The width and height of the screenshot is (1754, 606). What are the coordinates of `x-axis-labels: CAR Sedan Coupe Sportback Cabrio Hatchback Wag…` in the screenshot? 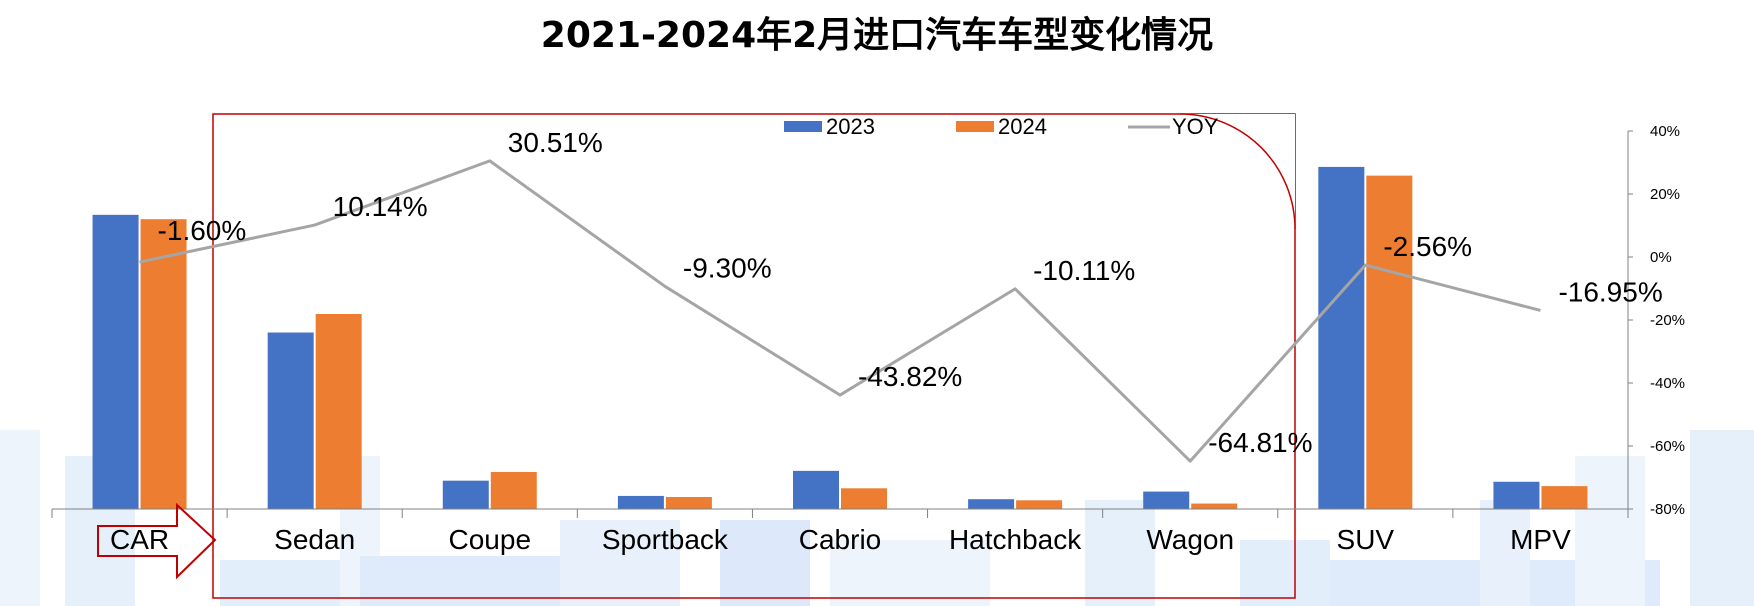 It's located at (840, 539).